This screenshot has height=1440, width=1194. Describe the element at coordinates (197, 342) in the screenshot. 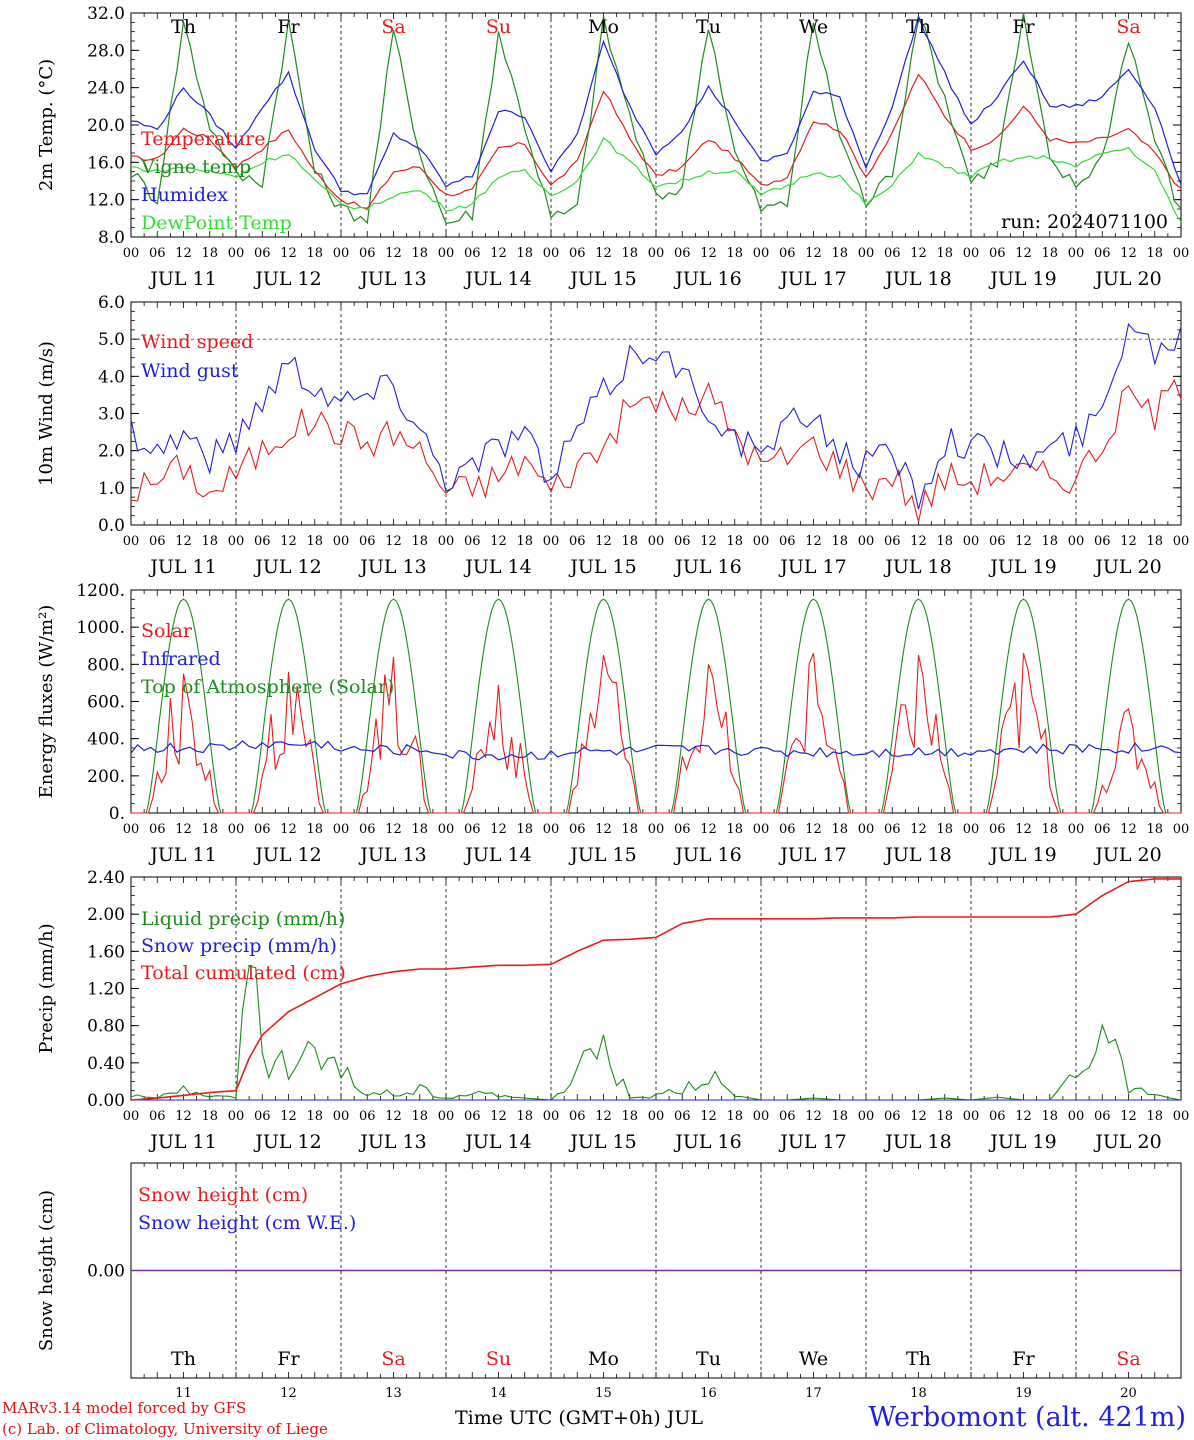

I see `legend-entry: Wind speed` at that location.